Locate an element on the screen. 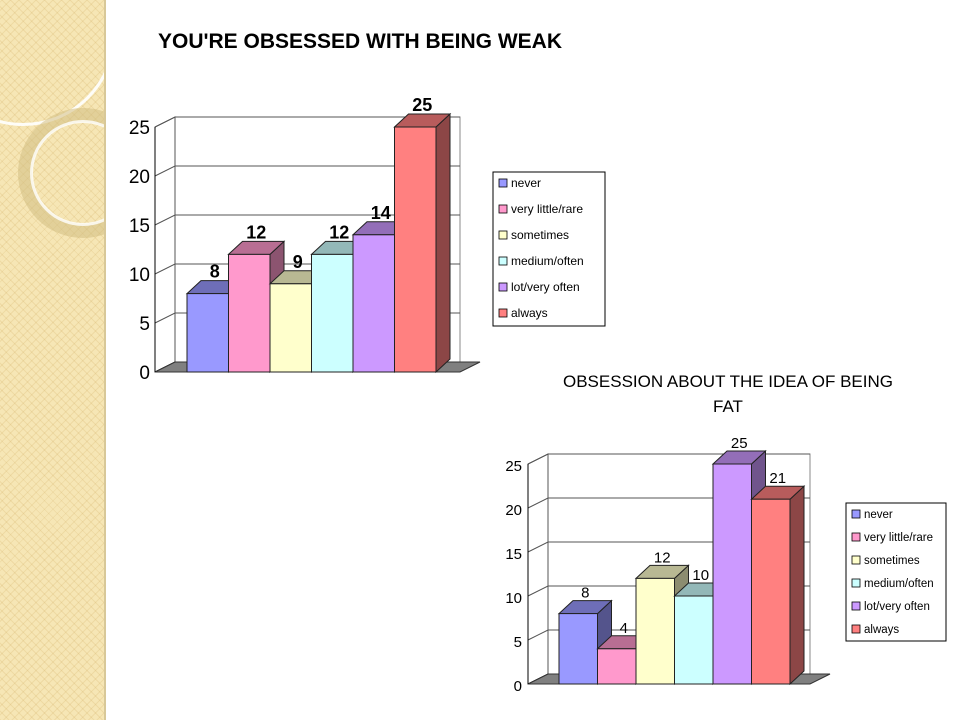  data-label: 9 is located at coordinates (298, 262).